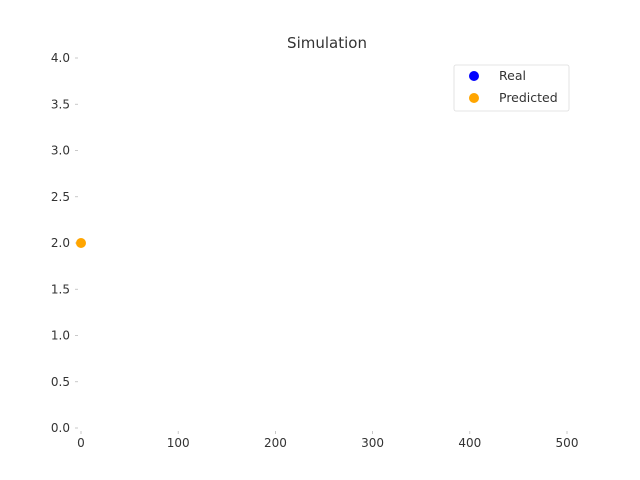 The width and height of the screenshot is (640, 480). I want to click on x-axis: 0 100 200 300 400 500, so click(327, 440).